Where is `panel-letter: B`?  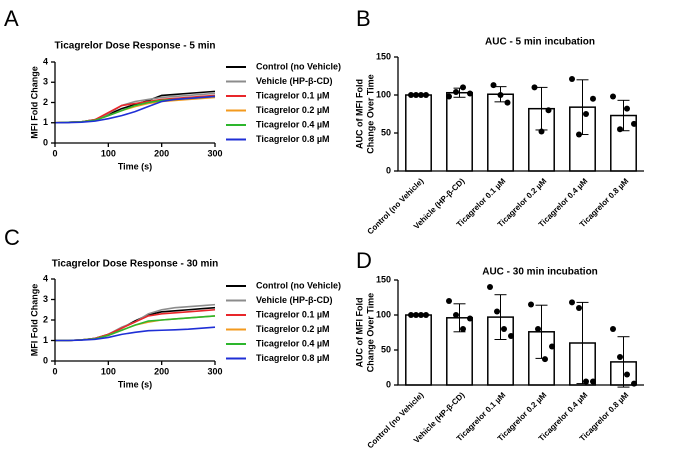 panel-letter: B is located at coordinates (363, 18).